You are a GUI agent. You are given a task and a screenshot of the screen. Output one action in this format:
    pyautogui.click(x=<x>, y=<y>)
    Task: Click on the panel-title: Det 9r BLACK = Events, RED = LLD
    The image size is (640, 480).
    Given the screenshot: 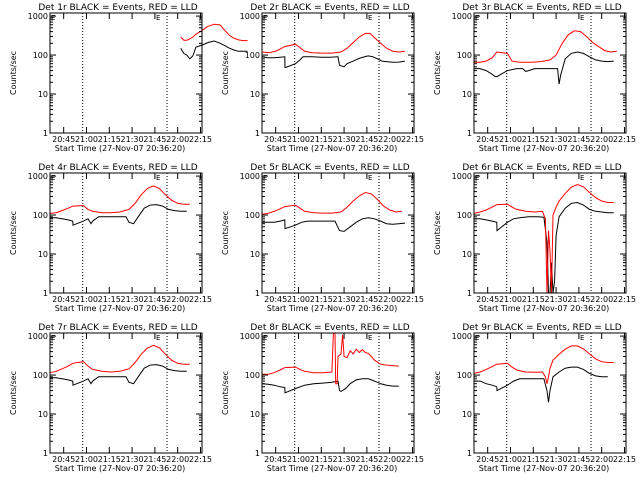 What is the action you would take?
    pyautogui.click(x=541, y=328)
    